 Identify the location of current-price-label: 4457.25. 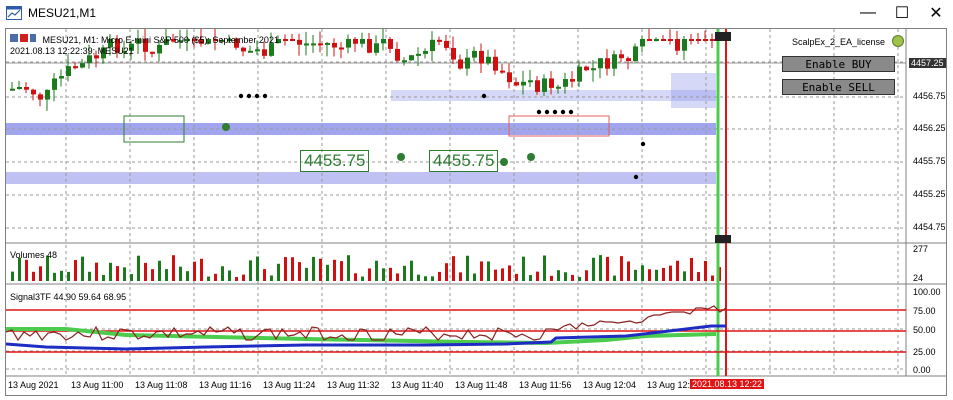
(927, 63).